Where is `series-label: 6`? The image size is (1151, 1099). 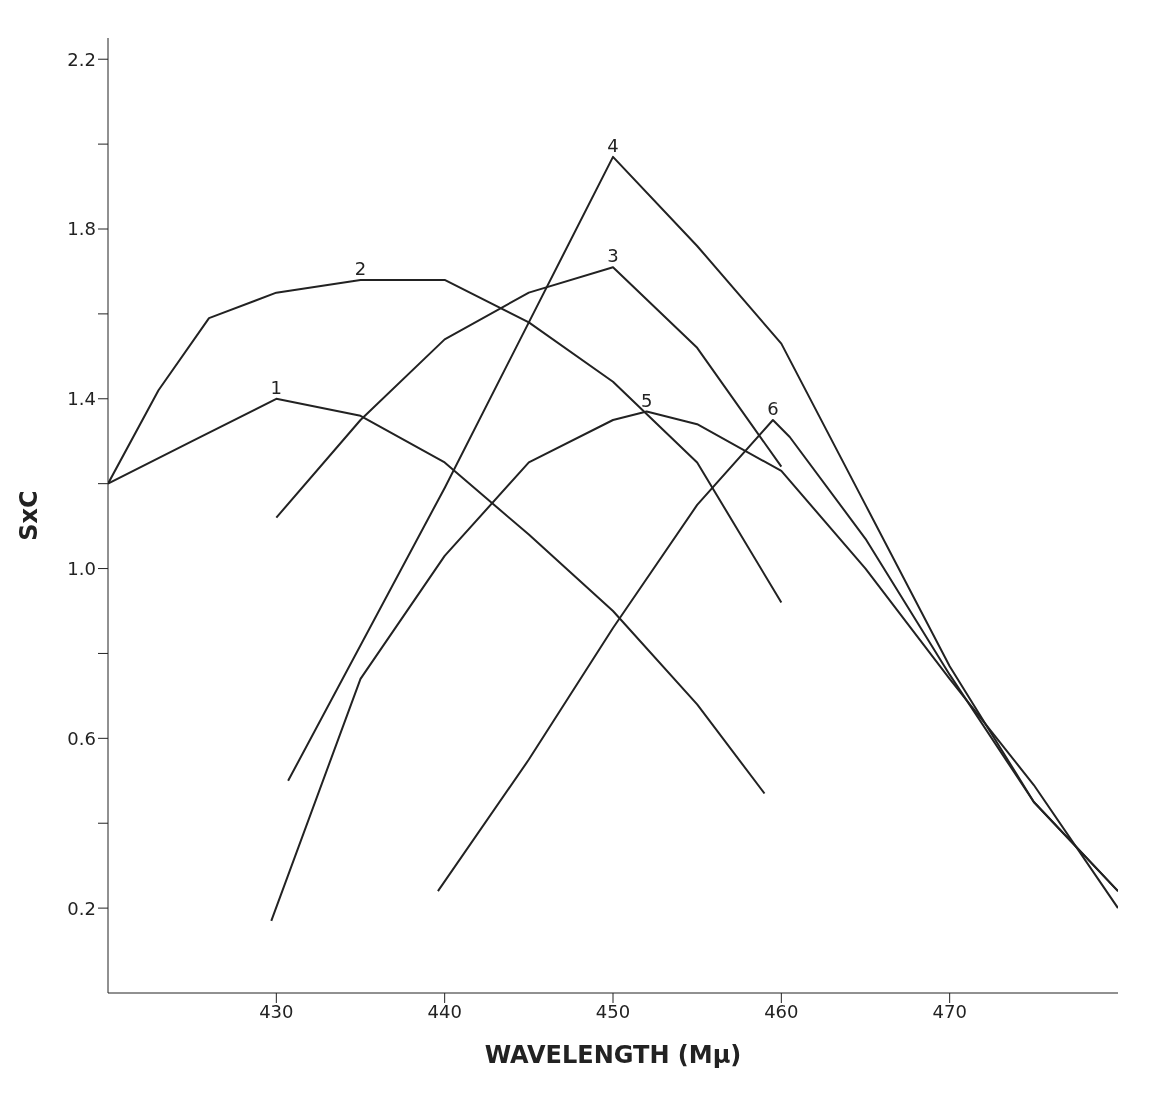 series-label: 6 is located at coordinates (773, 408).